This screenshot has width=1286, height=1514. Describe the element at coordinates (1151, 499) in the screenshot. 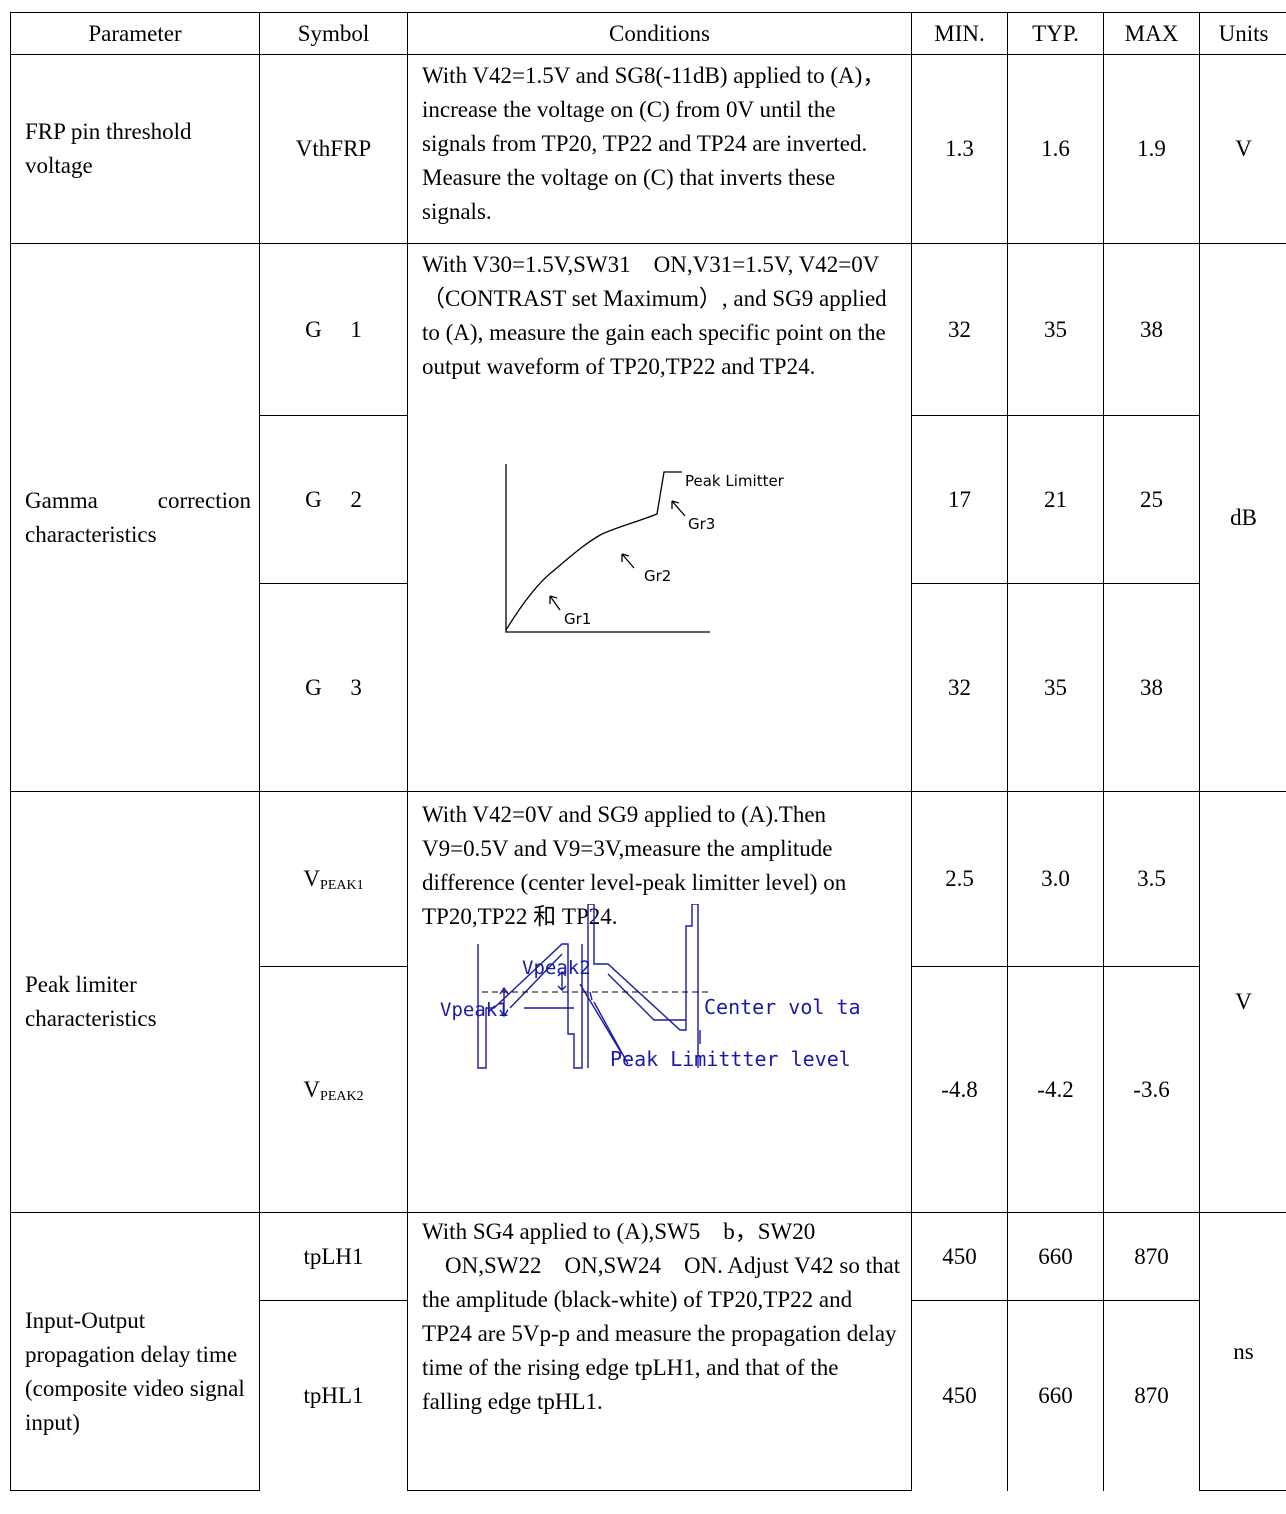

I see `gamma-2-max: 25` at that location.